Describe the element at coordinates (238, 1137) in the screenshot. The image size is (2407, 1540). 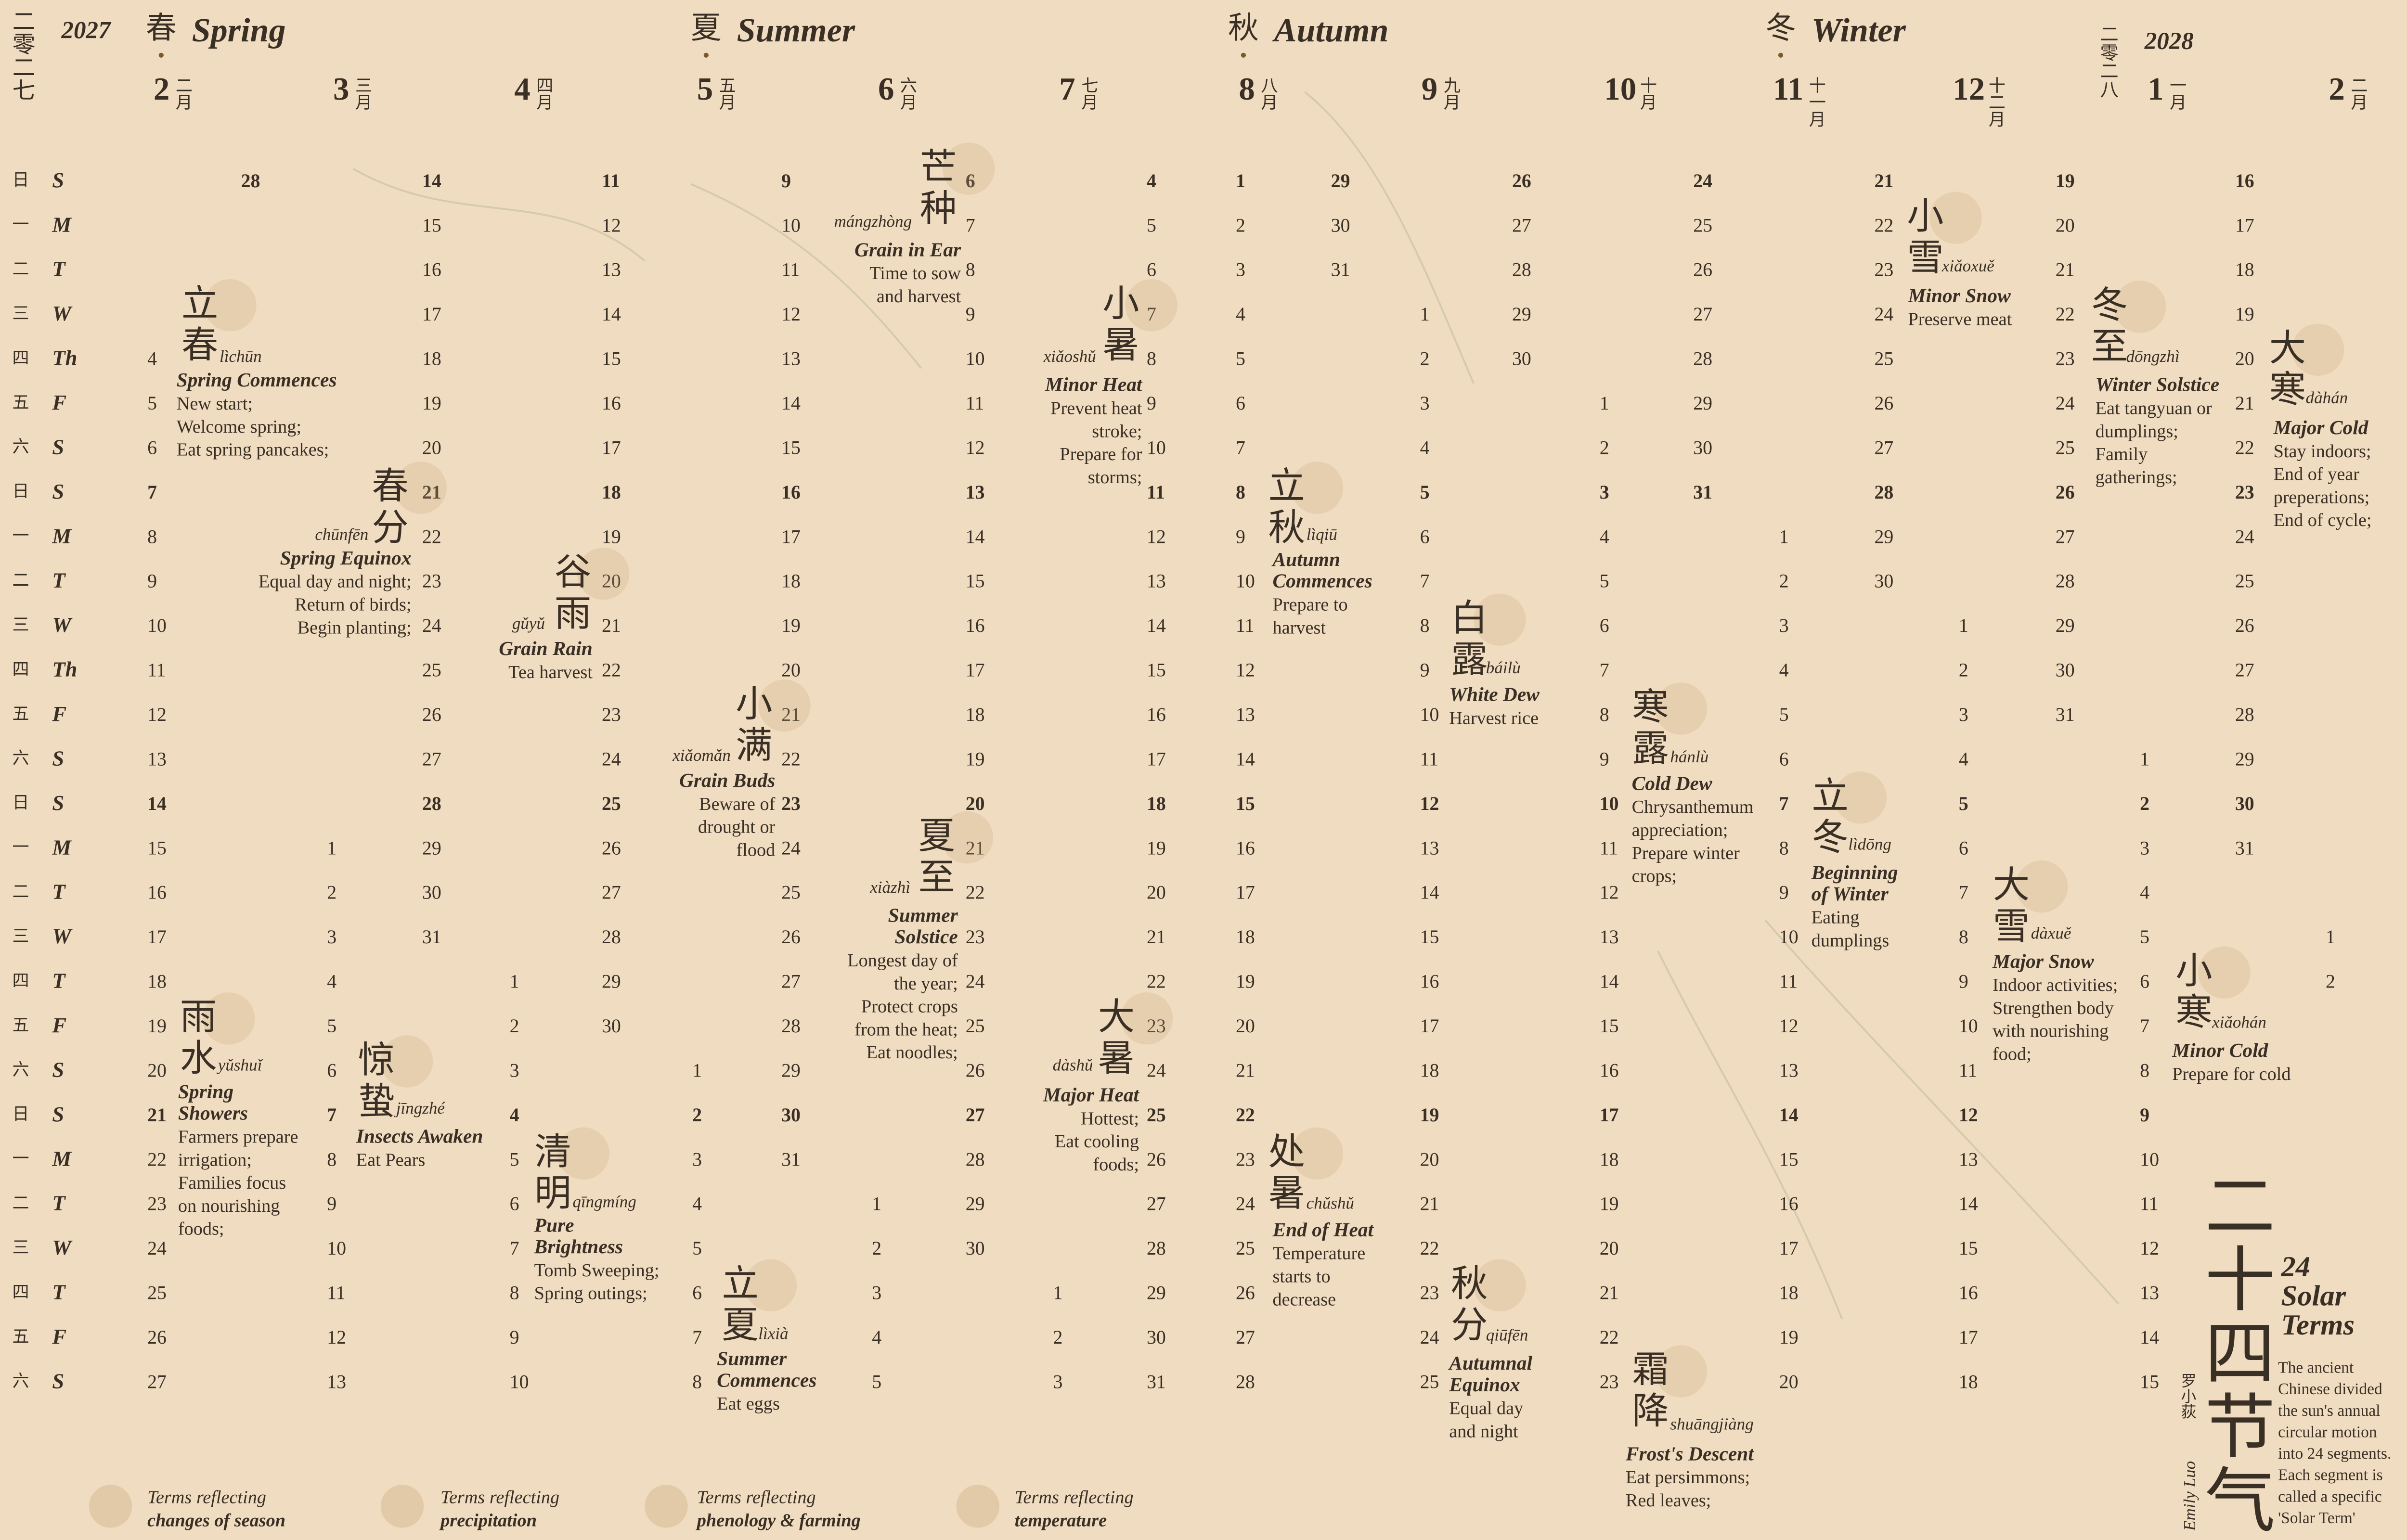
I see `term-note: Farmers prepare` at that location.